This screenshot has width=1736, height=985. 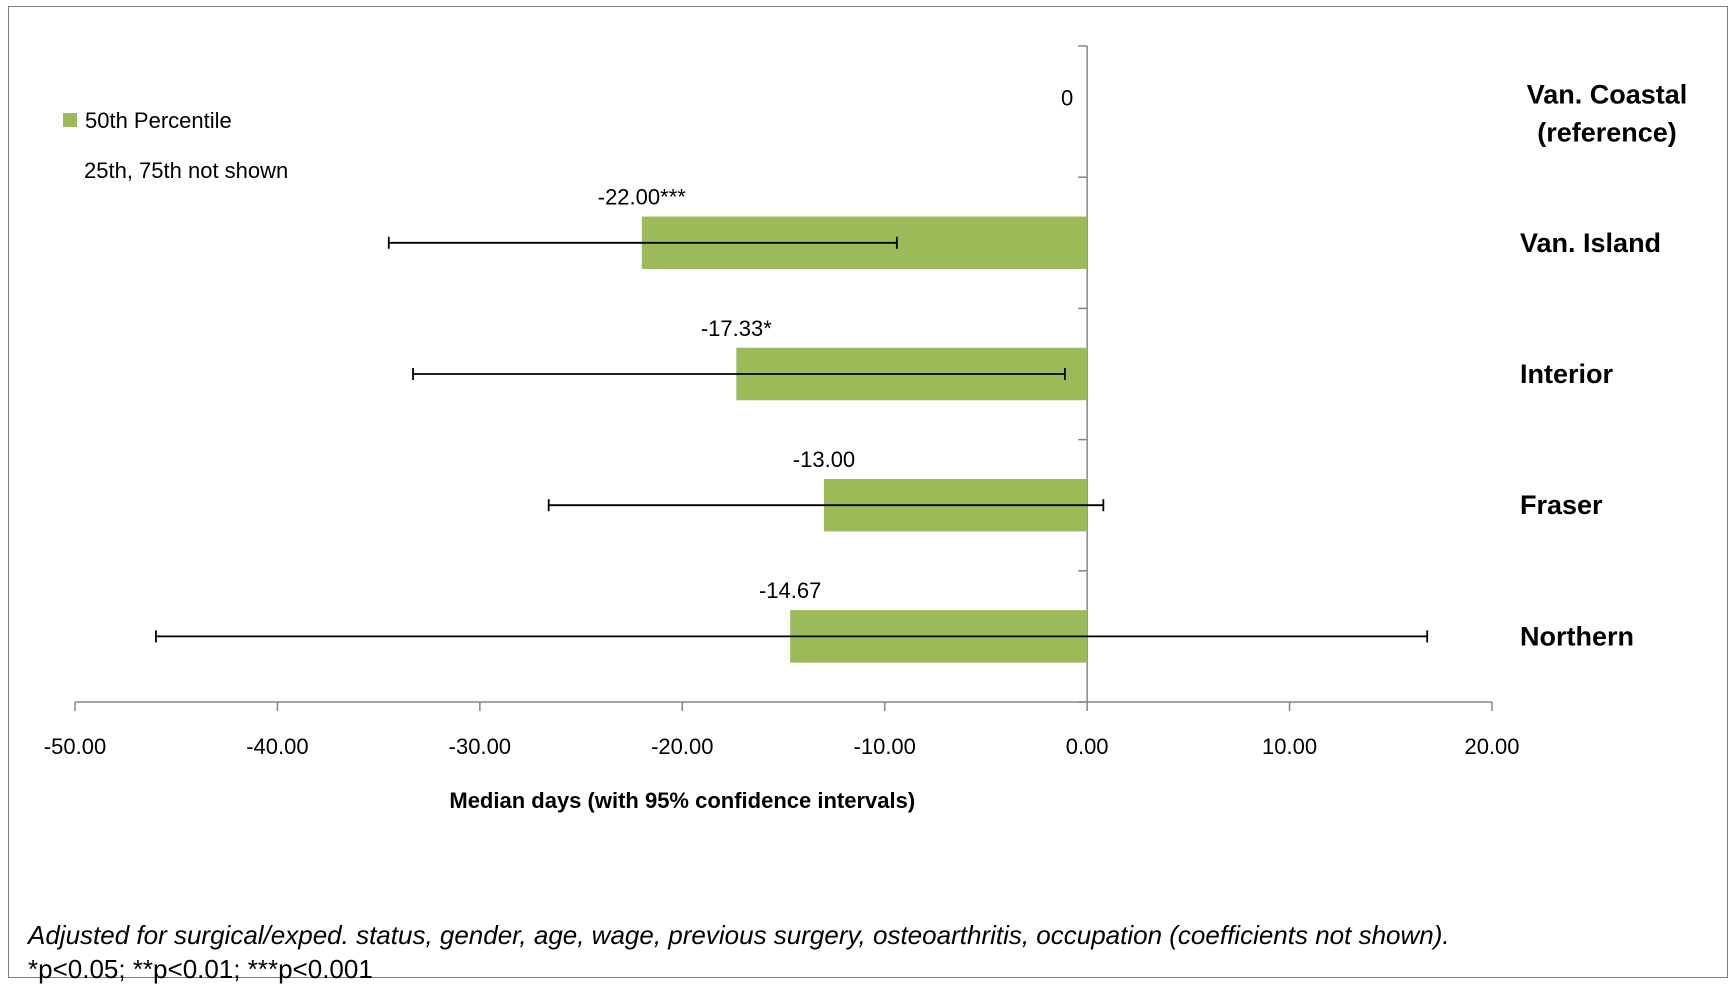 What do you see at coordinates (480, 746) in the screenshot?
I see `x-tick-label: -30.00` at bounding box center [480, 746].